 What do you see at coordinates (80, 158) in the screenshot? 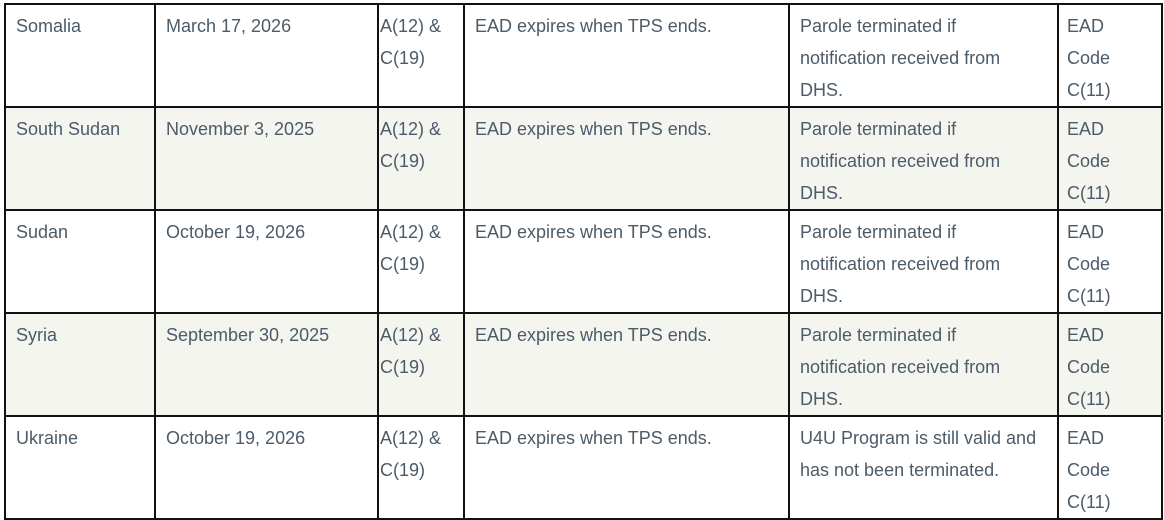
I see `country-cell: South Sudan` at bounding box center [80, 158].